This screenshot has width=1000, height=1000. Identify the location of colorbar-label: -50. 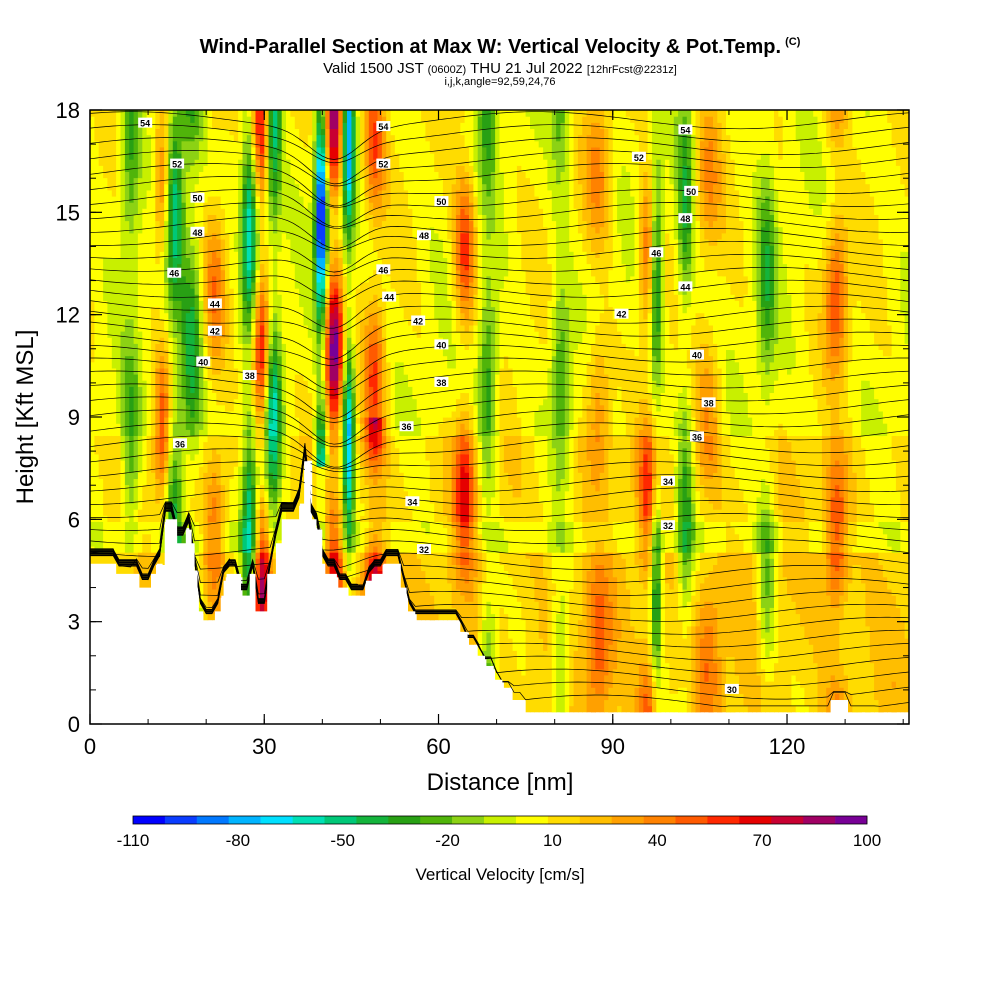
(342, 840).